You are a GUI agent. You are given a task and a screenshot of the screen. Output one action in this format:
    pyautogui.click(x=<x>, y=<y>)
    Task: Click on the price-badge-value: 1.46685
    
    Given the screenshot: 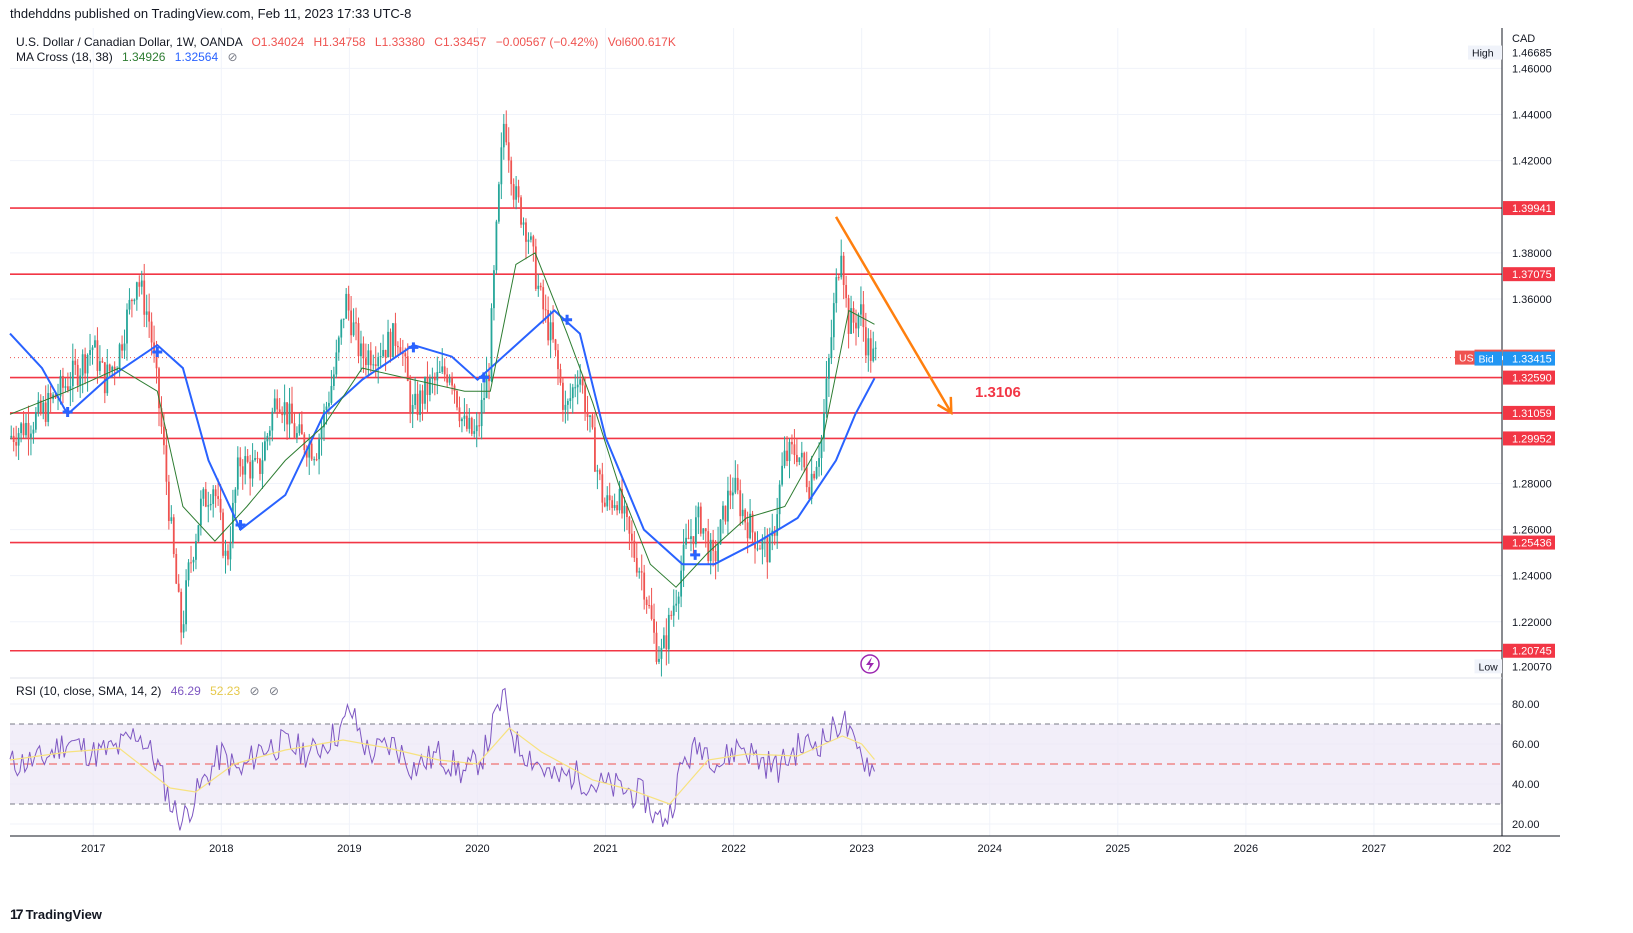 What is the action you would take?
    pyautogui.click(x=1532, y=54)
    